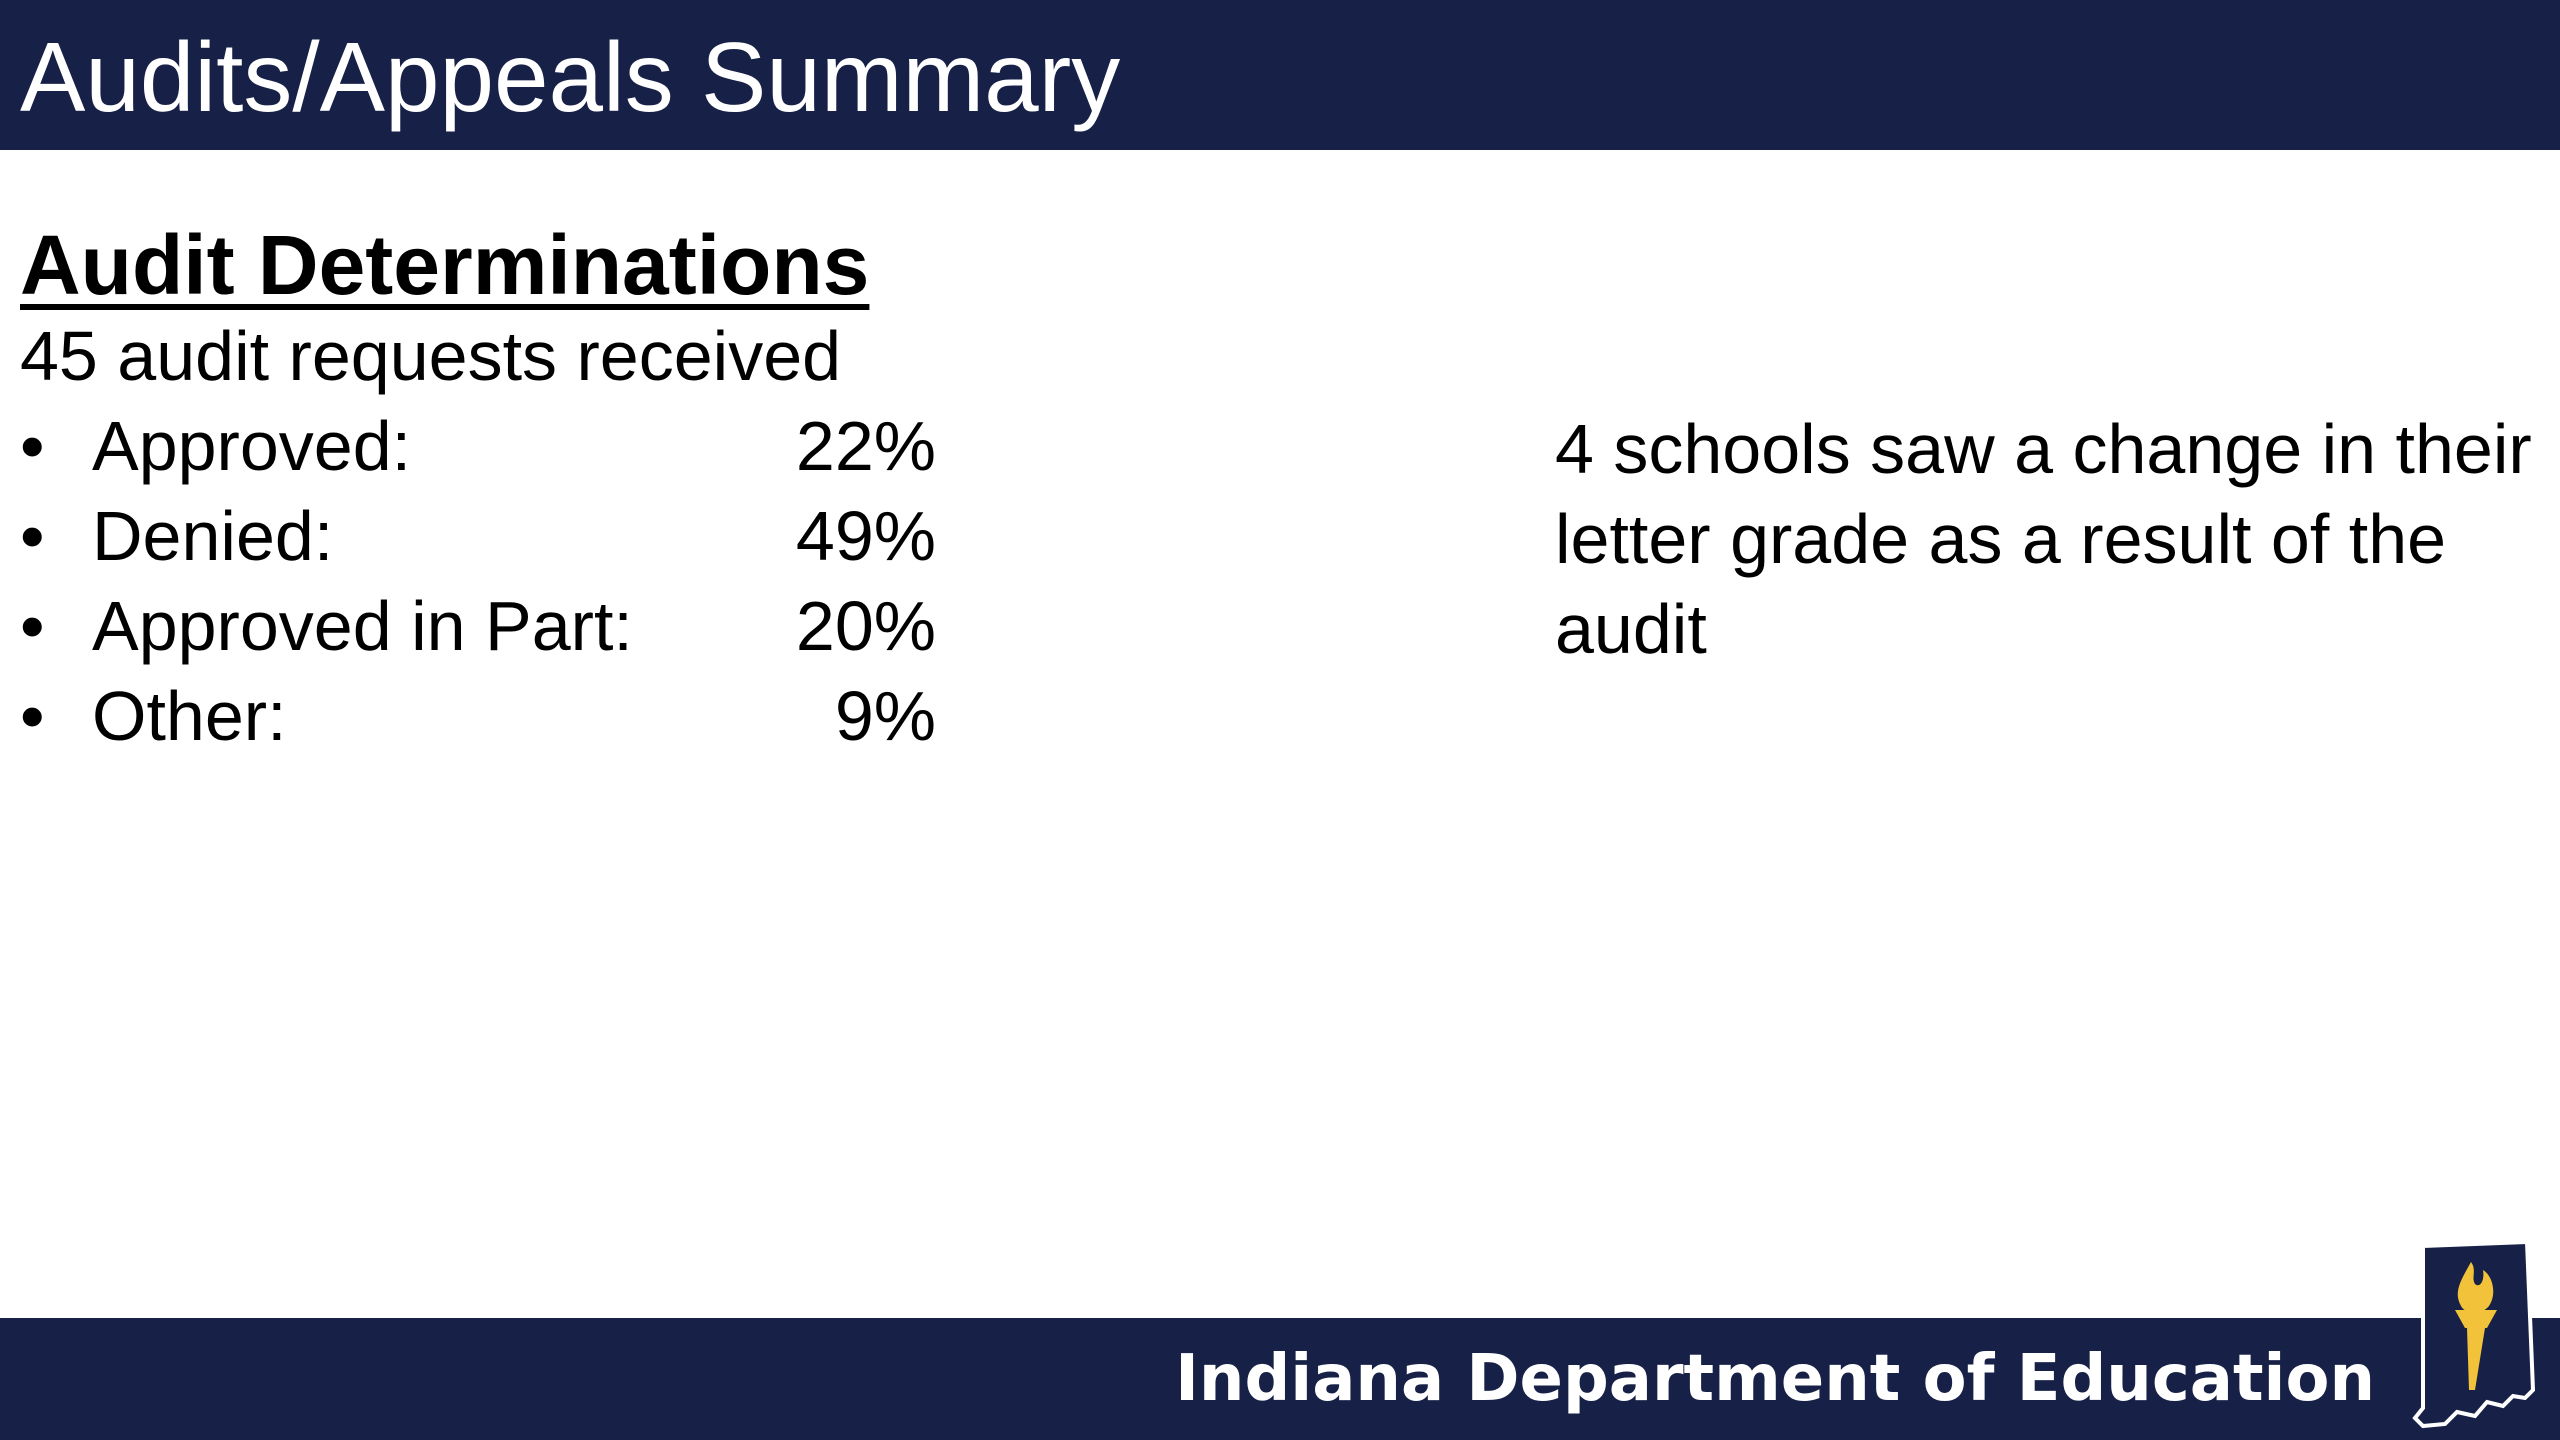  What do you see at coordinates (431, 356) in the screenshot?
I see `audit-requests-count: 45 audit requests received` at bounding box center [431, 356].